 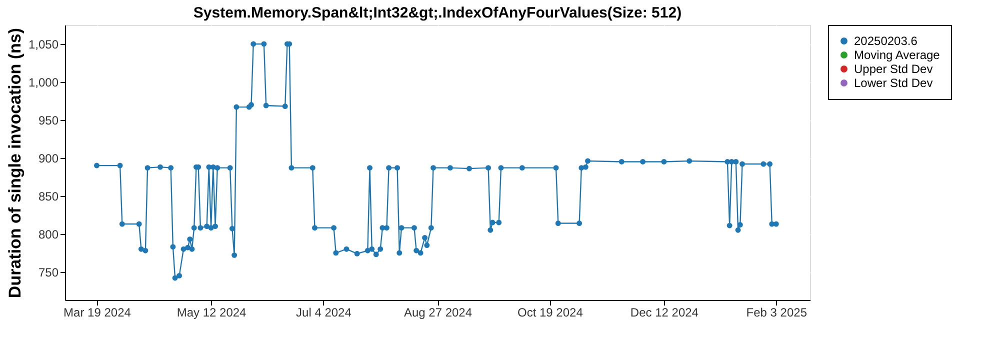 What do you see at coordinates (550, 313) in the screenshot?
I see `x-tick-label: Oct 19 2024` at bounding box center [550, 313].